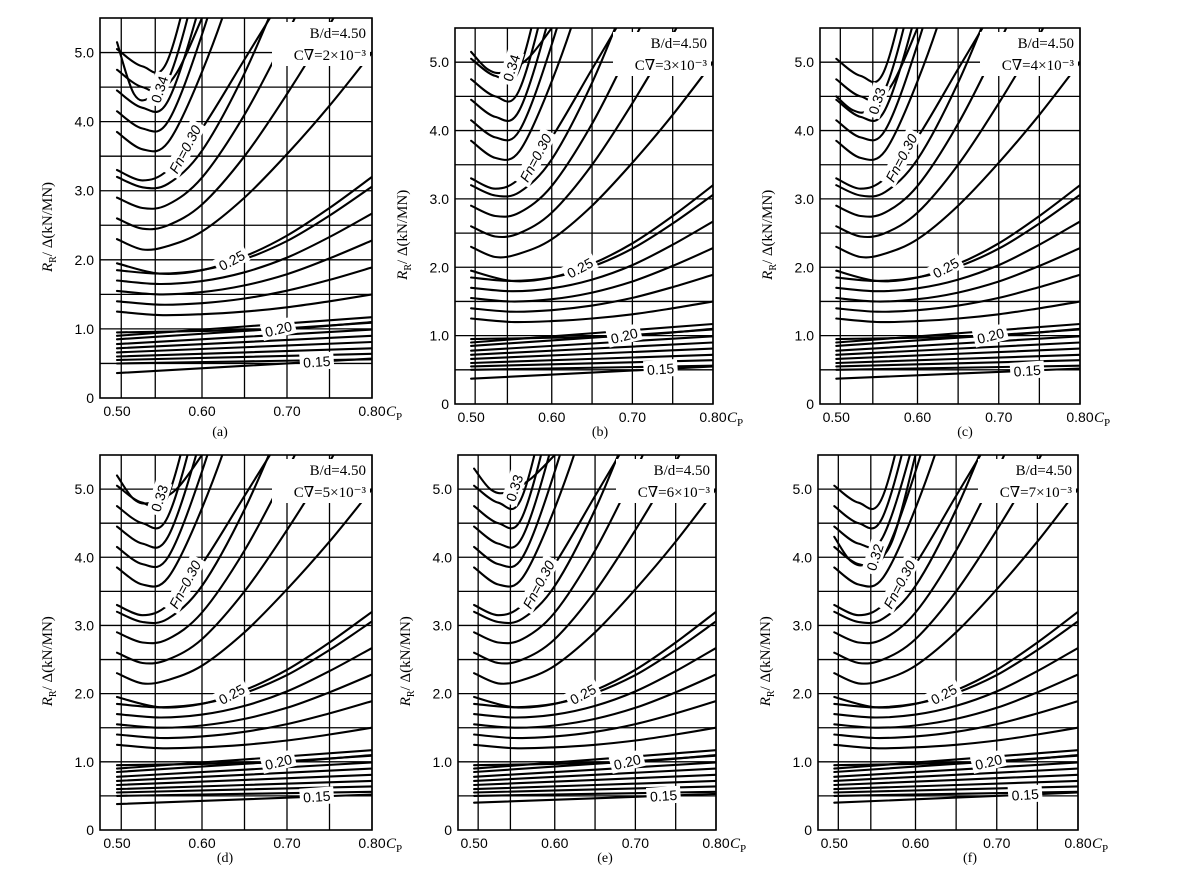 This screenshot has width=1183, height=880. Describe the element at coordinates (635, 843) in the screenshot. I see `x-tick-label: 0.70` at that location.